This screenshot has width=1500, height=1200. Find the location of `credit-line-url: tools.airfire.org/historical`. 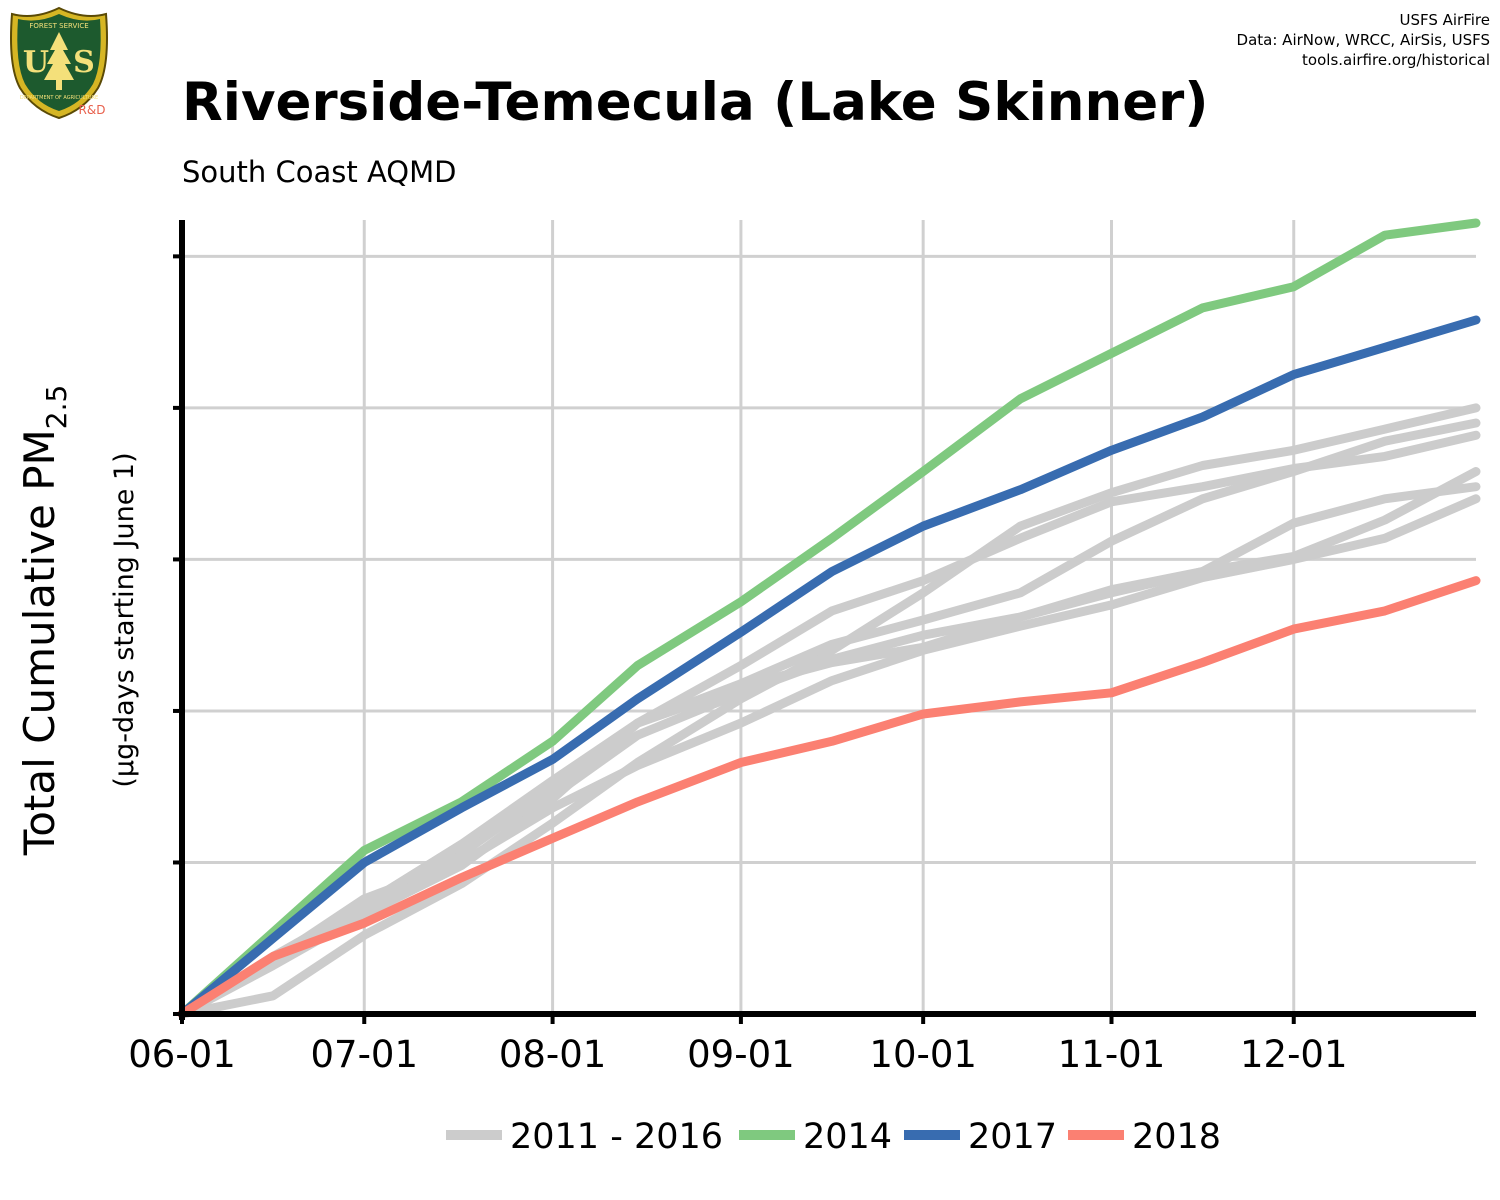

credit-line-url: tools.airfire.org/historical is located at coordinates (1396, 60).